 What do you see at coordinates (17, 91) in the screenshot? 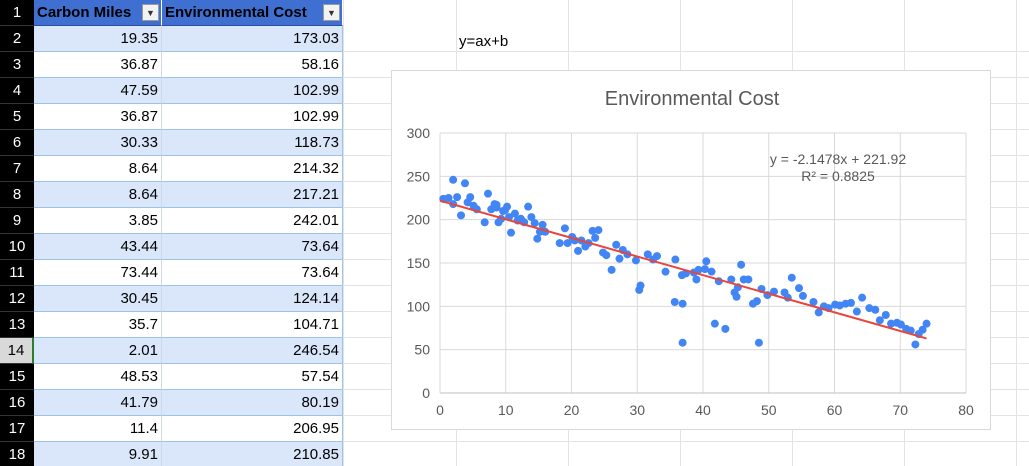
I see `row-number: 4` at bounding box center [17, 91].